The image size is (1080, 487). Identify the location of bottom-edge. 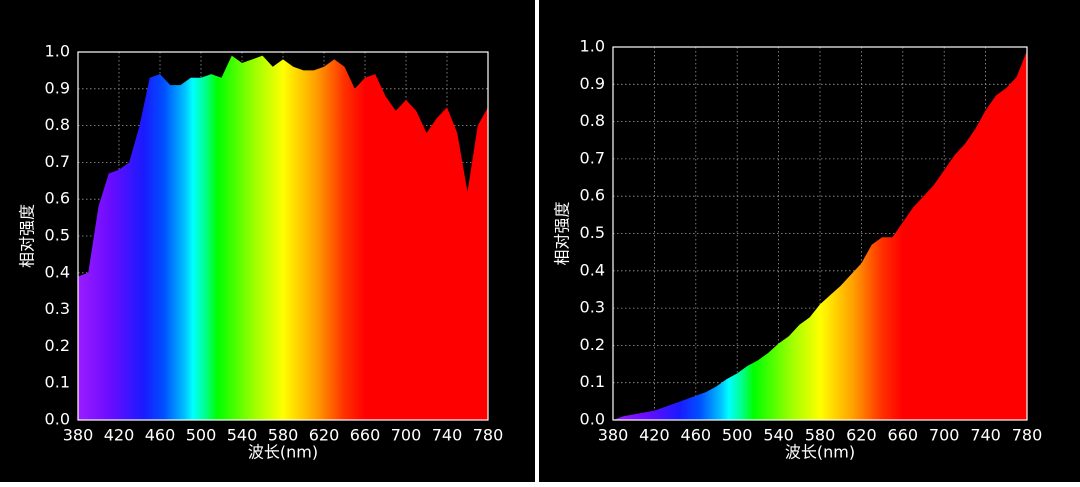
(540, 484).